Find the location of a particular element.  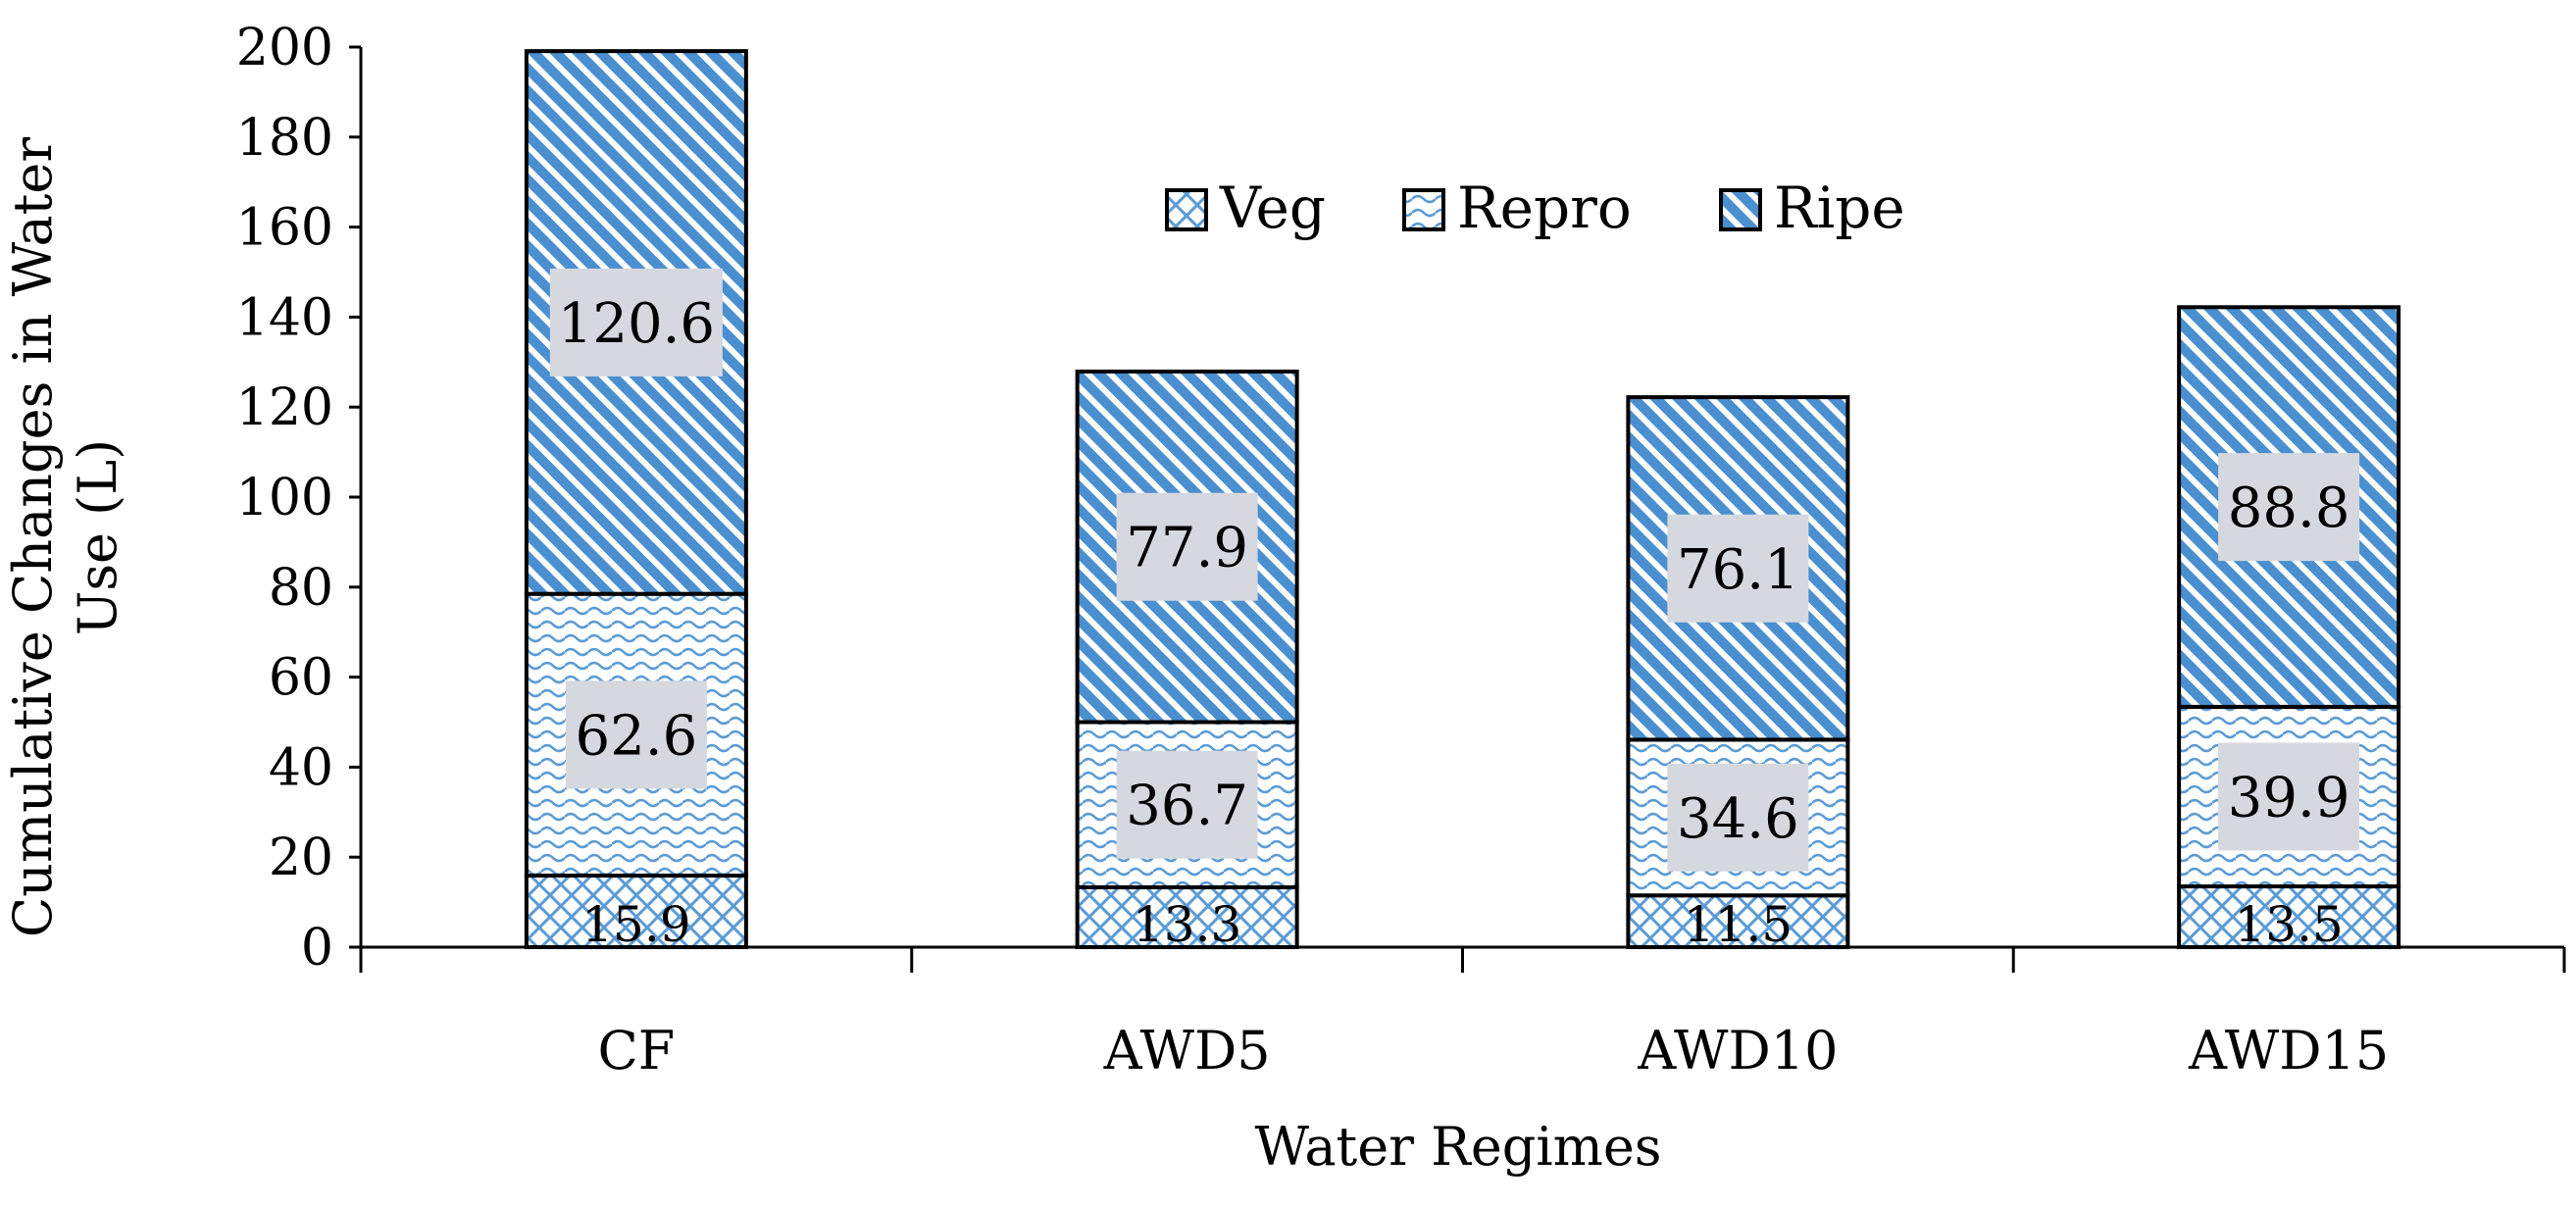

value-label-veg: 13.5 is located at coordinates (2288, 924).